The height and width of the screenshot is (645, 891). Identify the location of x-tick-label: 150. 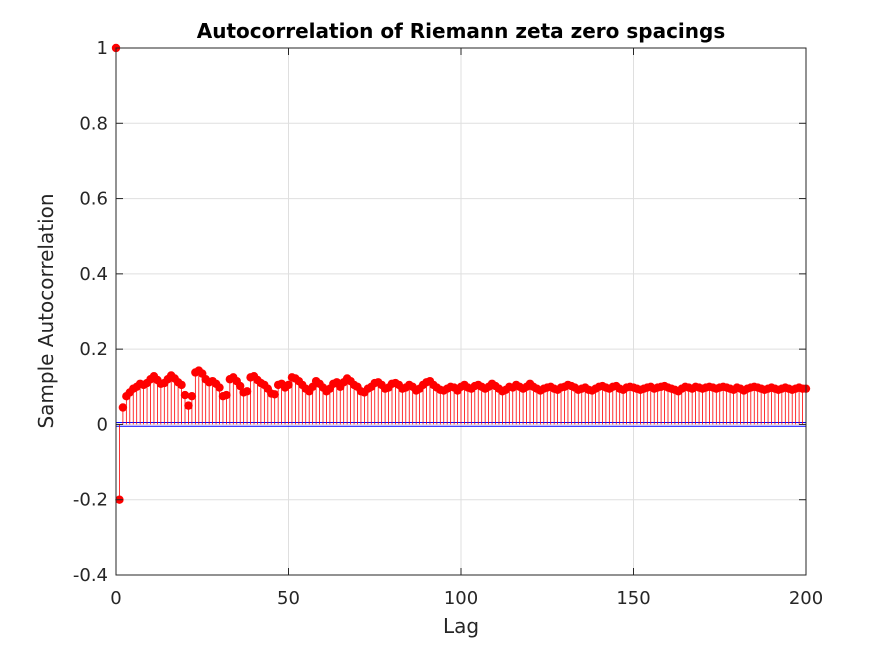
(633, 598).